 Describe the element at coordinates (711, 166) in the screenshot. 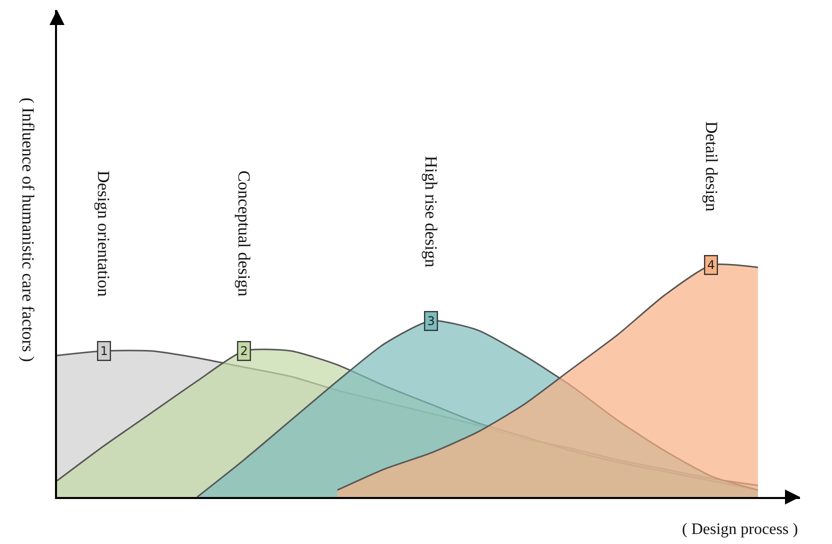

I see `text: Detail design` at that location.